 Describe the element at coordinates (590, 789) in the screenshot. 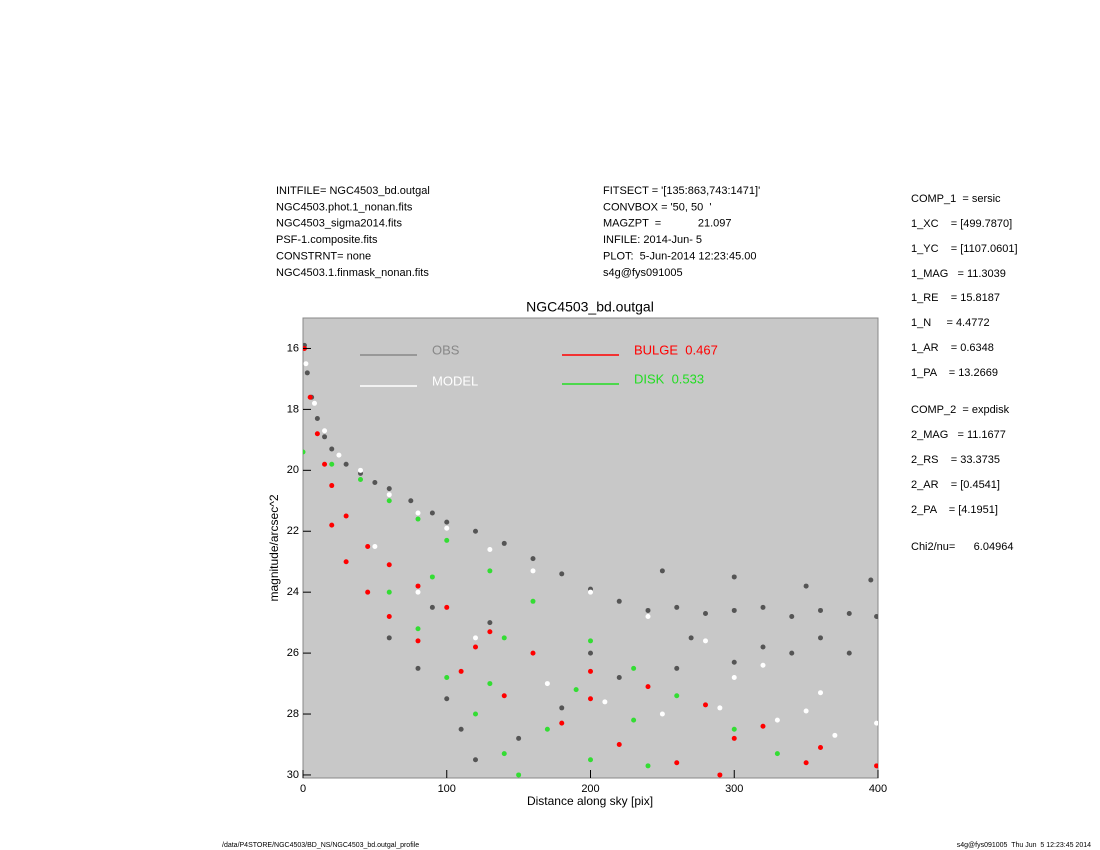

I see `x-tick-label: 200` at that location.